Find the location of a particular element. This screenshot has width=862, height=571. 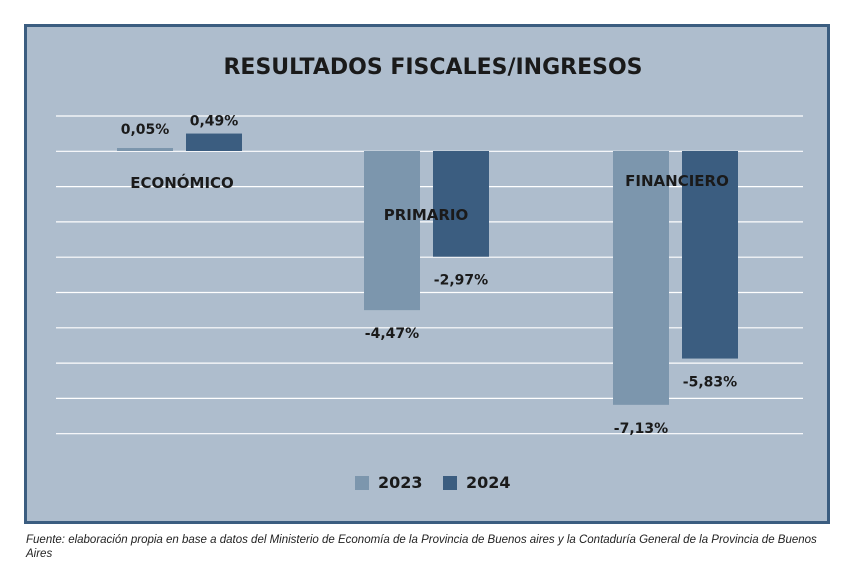

value-label: -5,83% is located at coordinates (710, 383).